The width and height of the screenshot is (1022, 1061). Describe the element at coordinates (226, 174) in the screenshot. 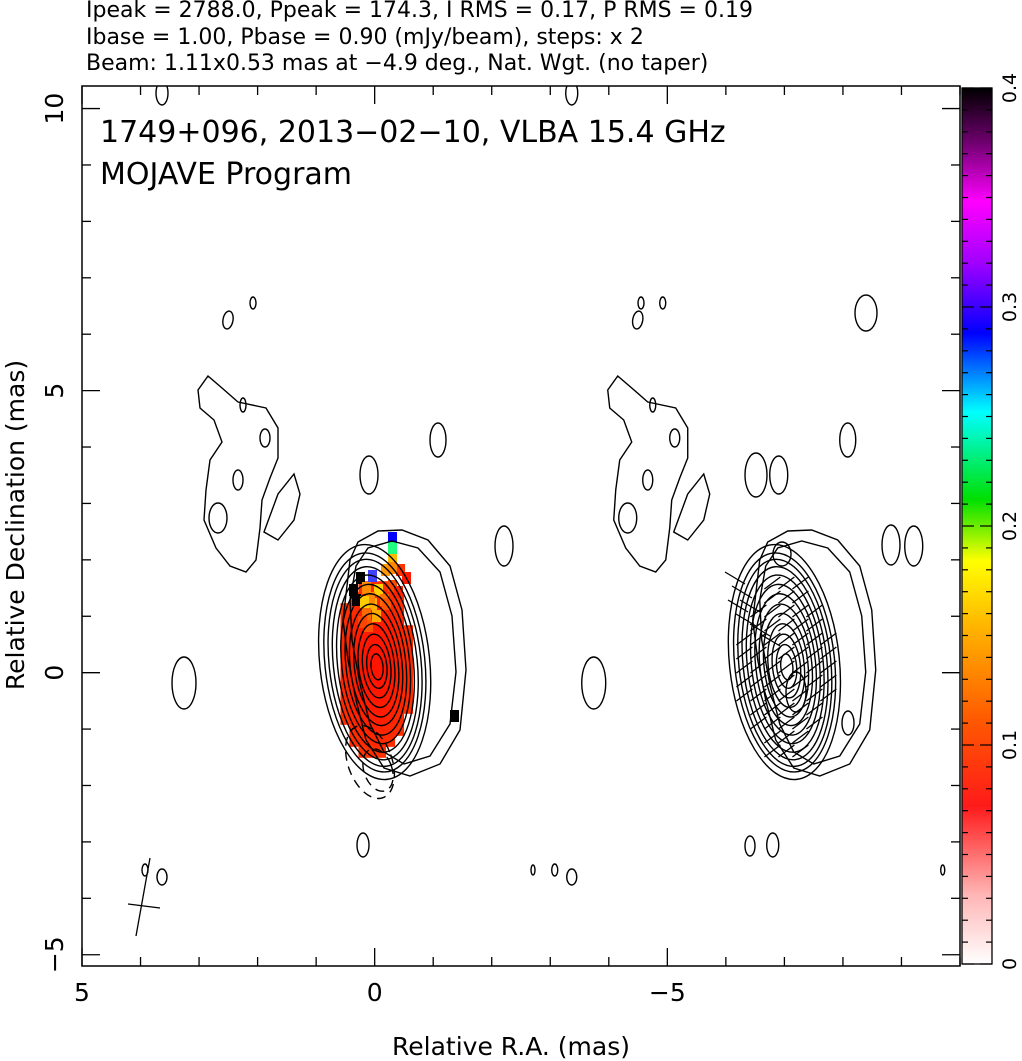

I see `chart-subtitle: MOJAVE Program` at that location.